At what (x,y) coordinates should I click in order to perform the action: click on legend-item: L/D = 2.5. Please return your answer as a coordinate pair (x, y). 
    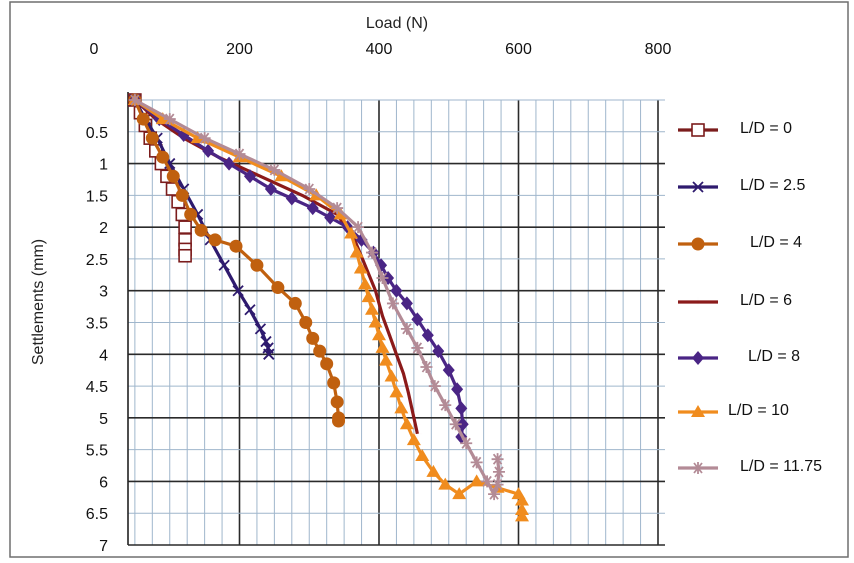
    Looking at the image, I should click on (741, 185).